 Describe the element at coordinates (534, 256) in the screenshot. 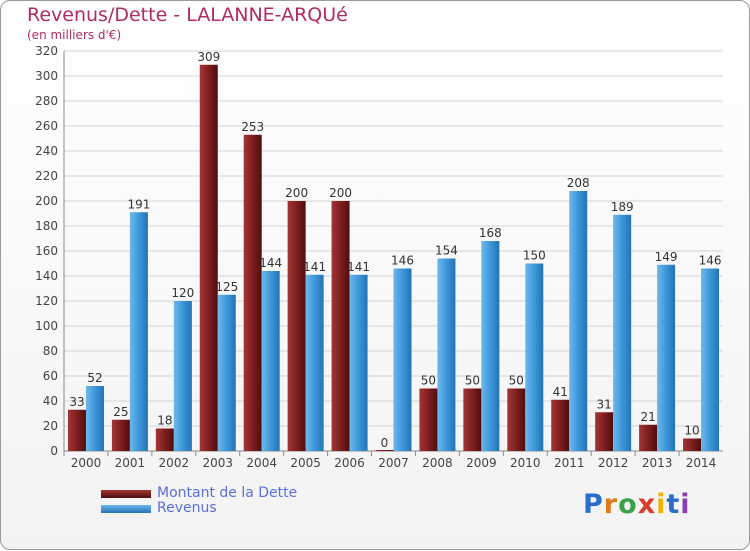

I see `data-label-revenue: 150` at that location.